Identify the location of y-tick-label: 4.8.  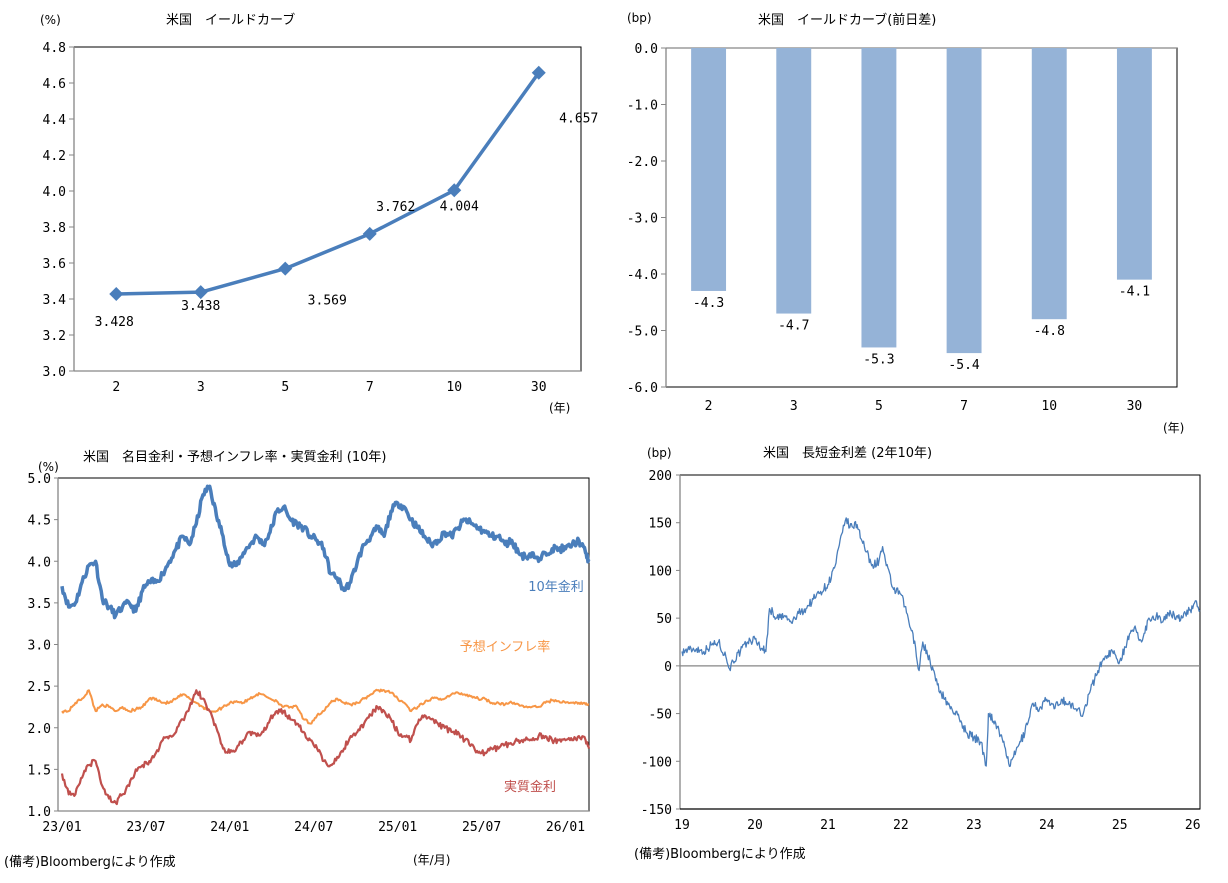
(54, 48).